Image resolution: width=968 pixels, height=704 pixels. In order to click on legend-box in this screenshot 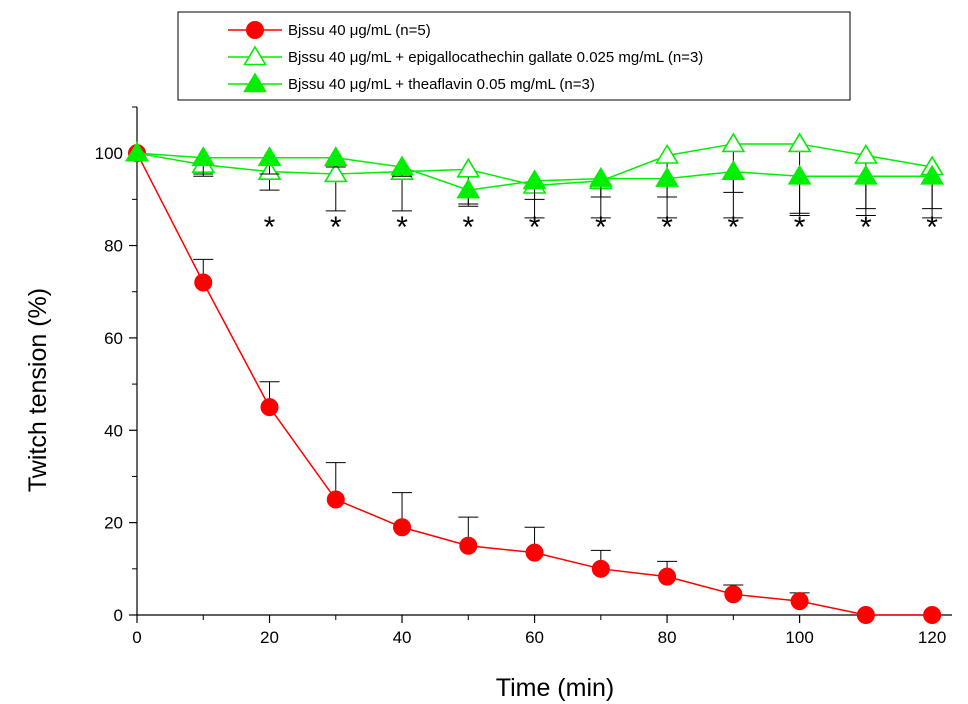, I will do `click(514, 56)`.